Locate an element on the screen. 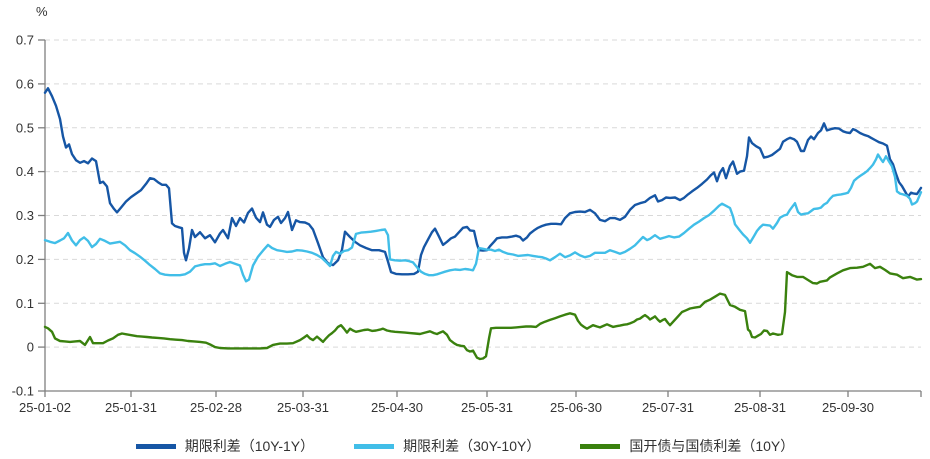  x-axis-tick-label: 25-01-02 is located at coordinates (45, 407).